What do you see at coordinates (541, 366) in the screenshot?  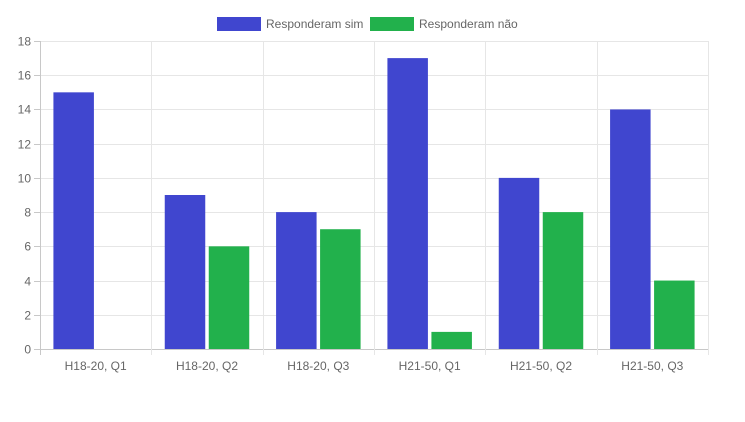 I see `x-tick-label: H21-50, Q2` at bounding box center [541, 366].